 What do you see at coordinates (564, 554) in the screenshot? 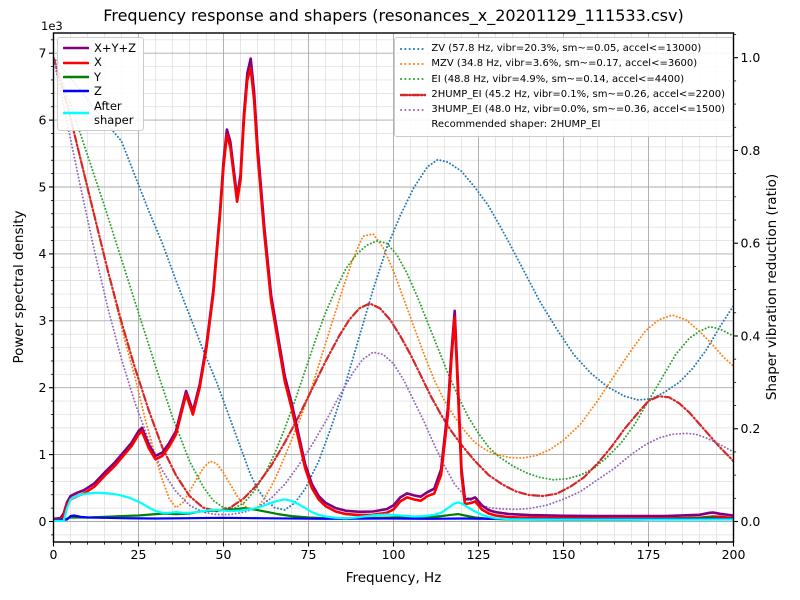
I see `tick-label: 150` at bounding box center [564, 554].